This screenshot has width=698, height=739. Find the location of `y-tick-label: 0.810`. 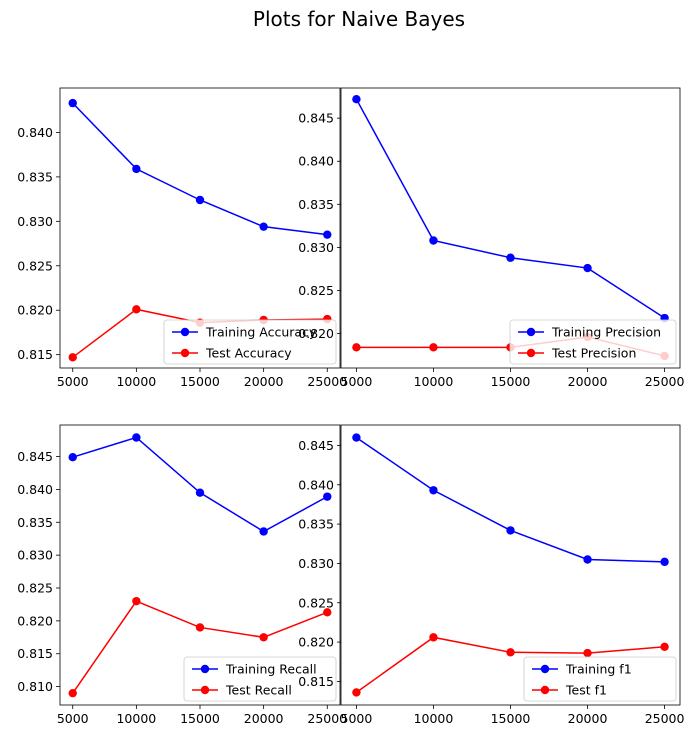

y-tick-label: 0.810 is located at coordinates (35, 686).